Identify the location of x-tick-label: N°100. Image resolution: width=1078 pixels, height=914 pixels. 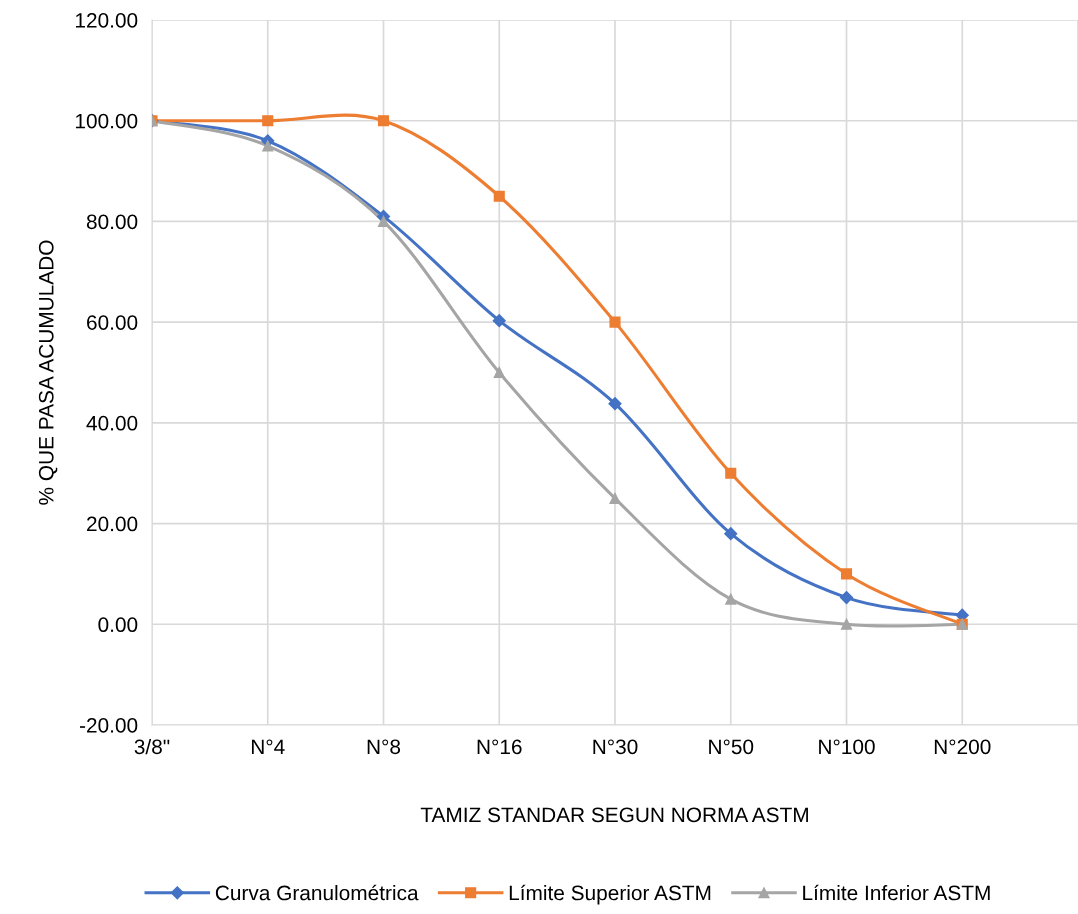
(847, 747).